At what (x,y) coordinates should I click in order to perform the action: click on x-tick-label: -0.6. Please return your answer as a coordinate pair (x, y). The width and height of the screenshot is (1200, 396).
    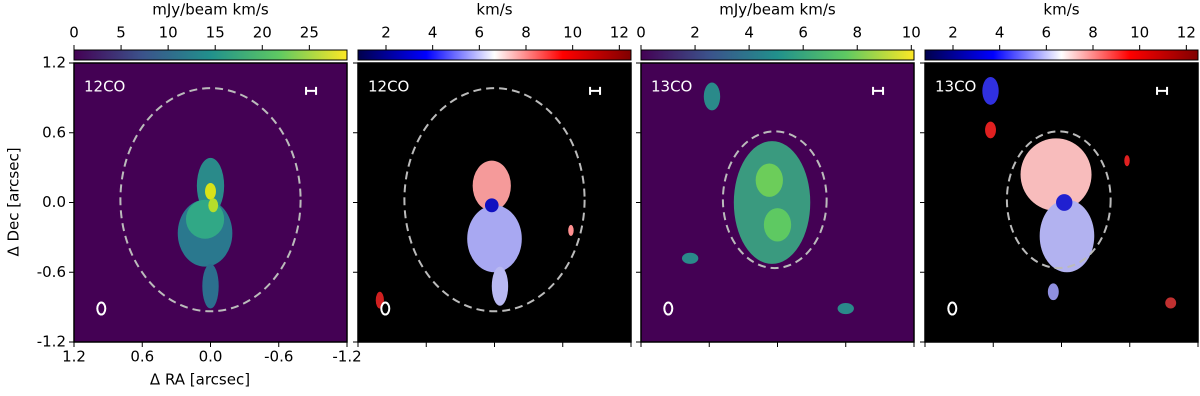
    Looking at the image, I should click on (278, 357).